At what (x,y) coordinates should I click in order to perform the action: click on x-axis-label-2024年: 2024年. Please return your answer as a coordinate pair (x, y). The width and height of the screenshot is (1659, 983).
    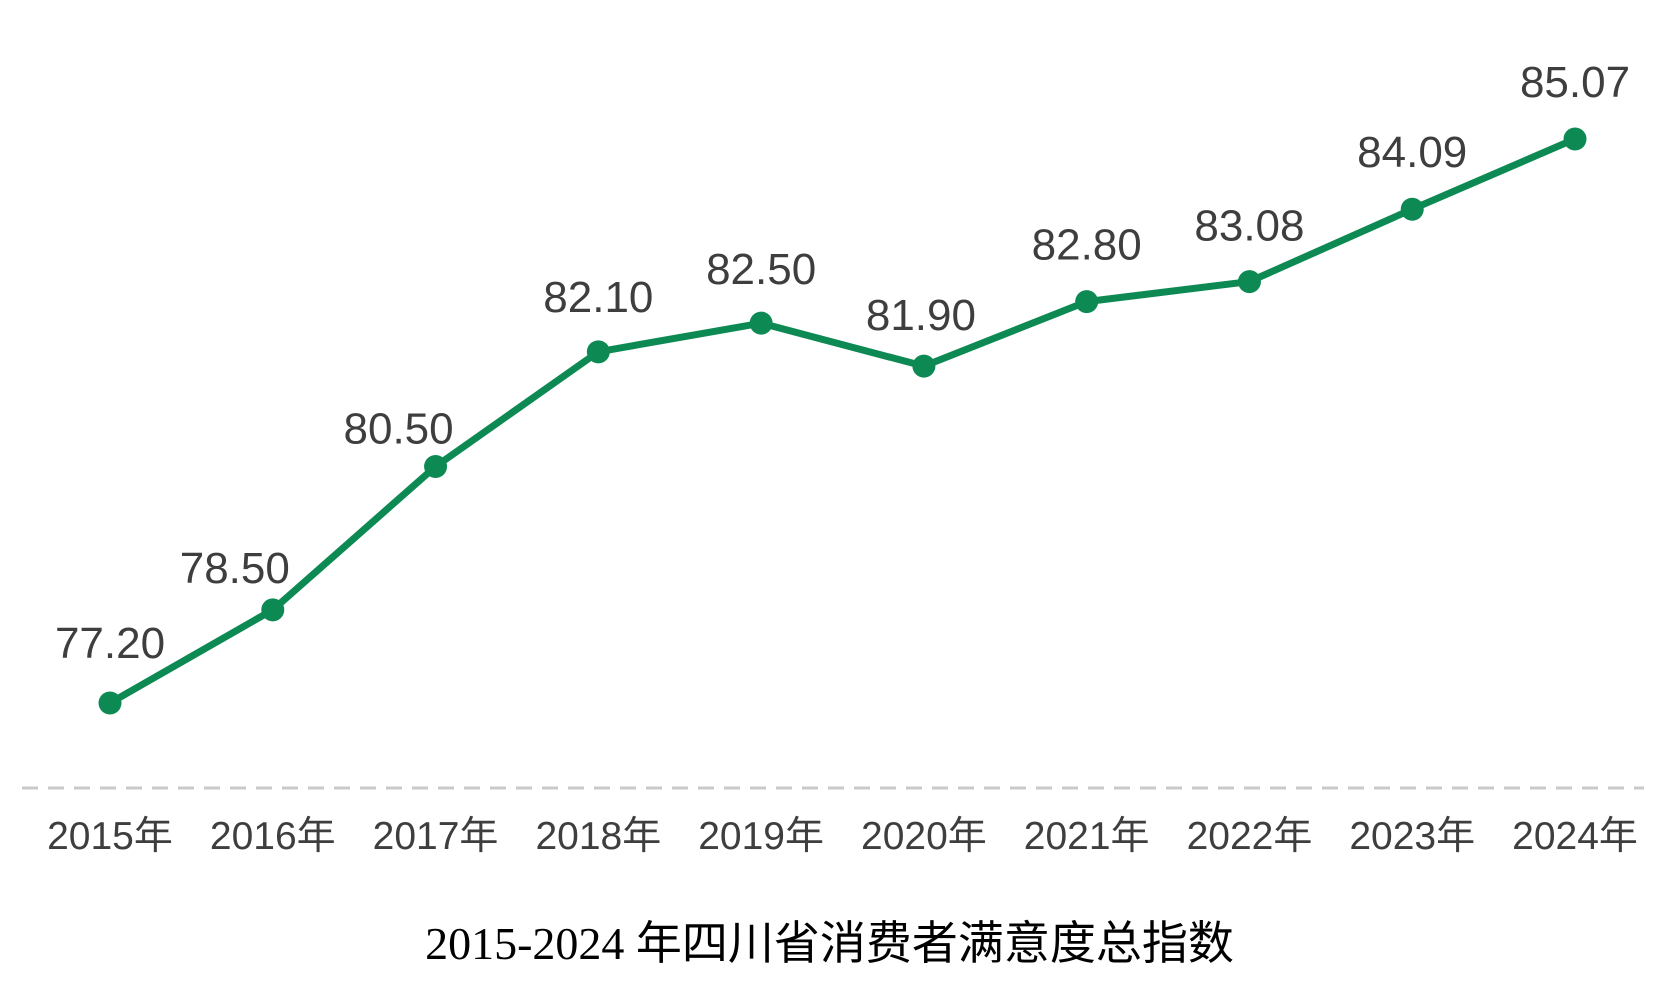
    Looking at the image, I should click on (1575, 836).